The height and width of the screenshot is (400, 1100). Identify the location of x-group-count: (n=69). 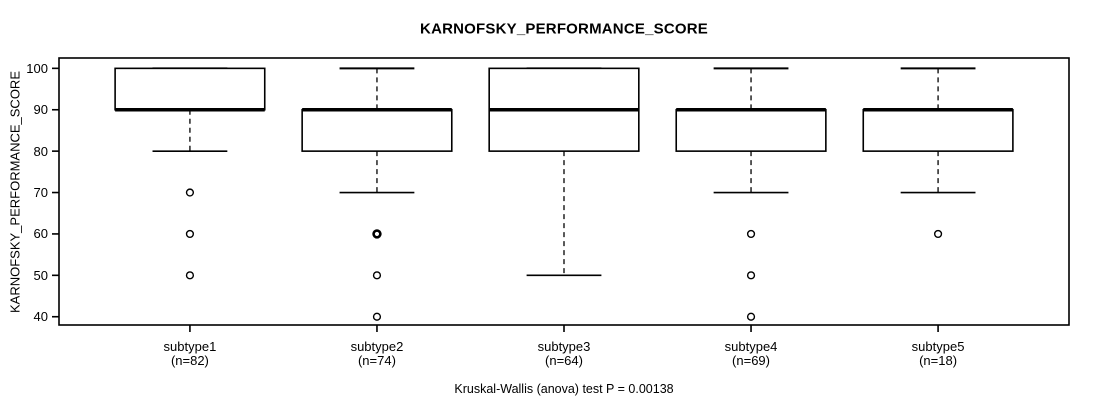
(751, 360).